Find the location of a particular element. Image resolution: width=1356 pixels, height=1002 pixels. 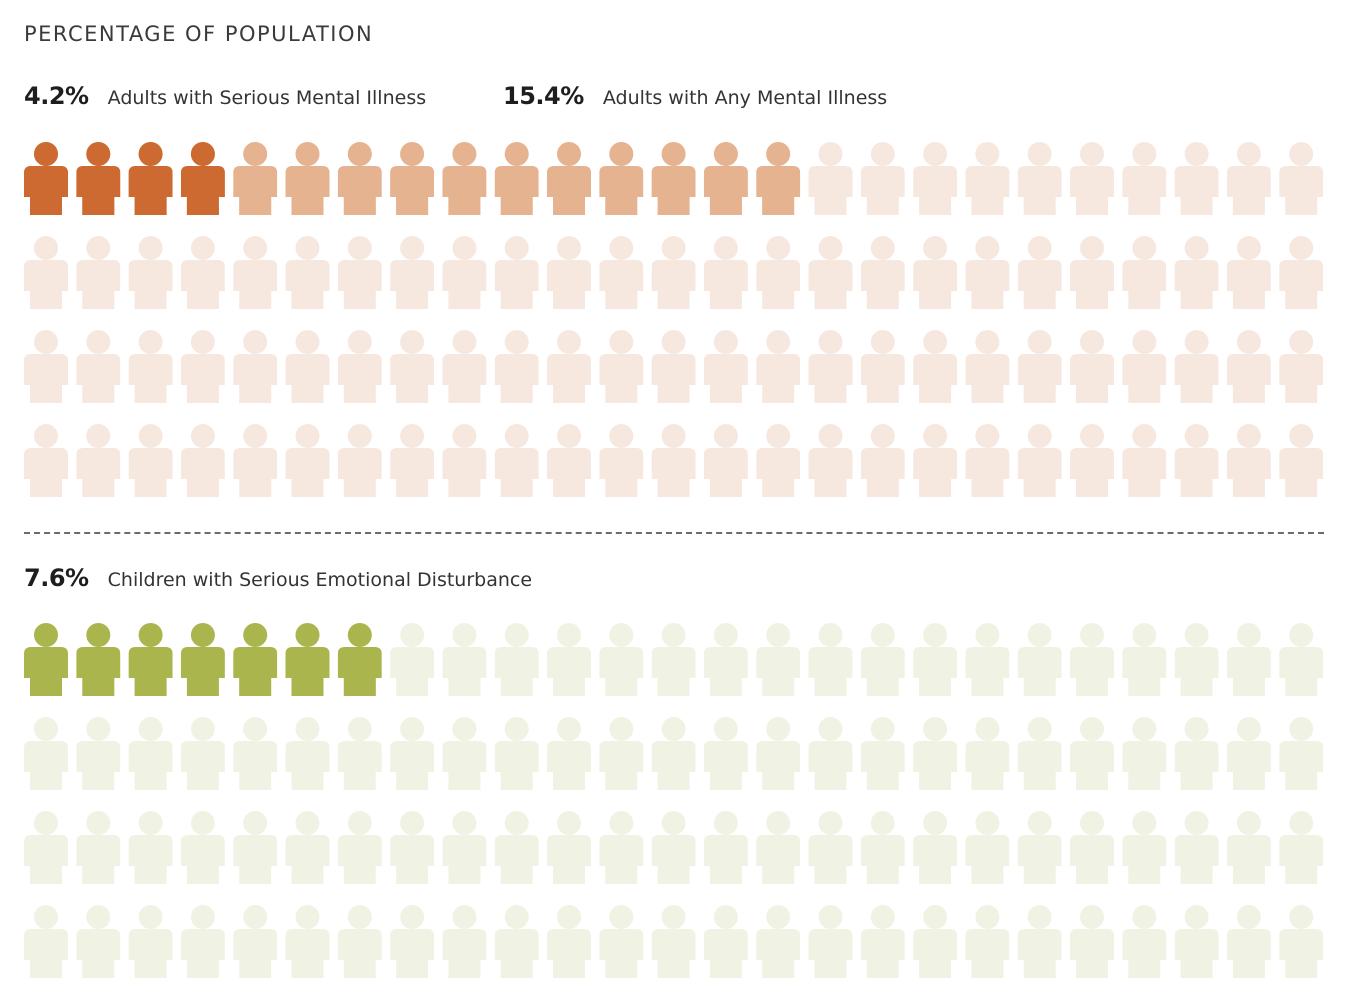

chart-title: PERCENTAGE OF POPULATION is located at coordinates (199, 34).